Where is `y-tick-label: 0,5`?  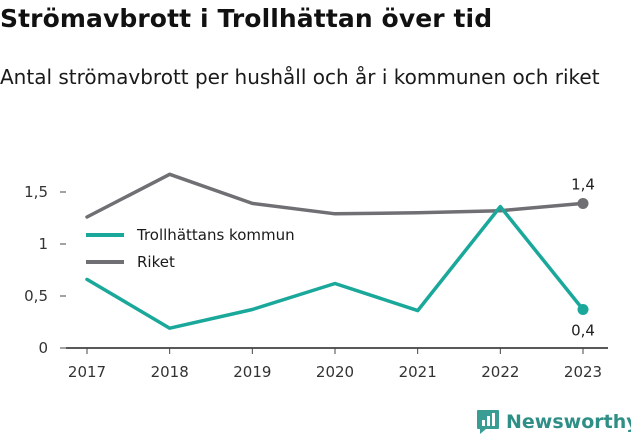 y-tick-label: 0,5 is located at coordinates (36, 296).